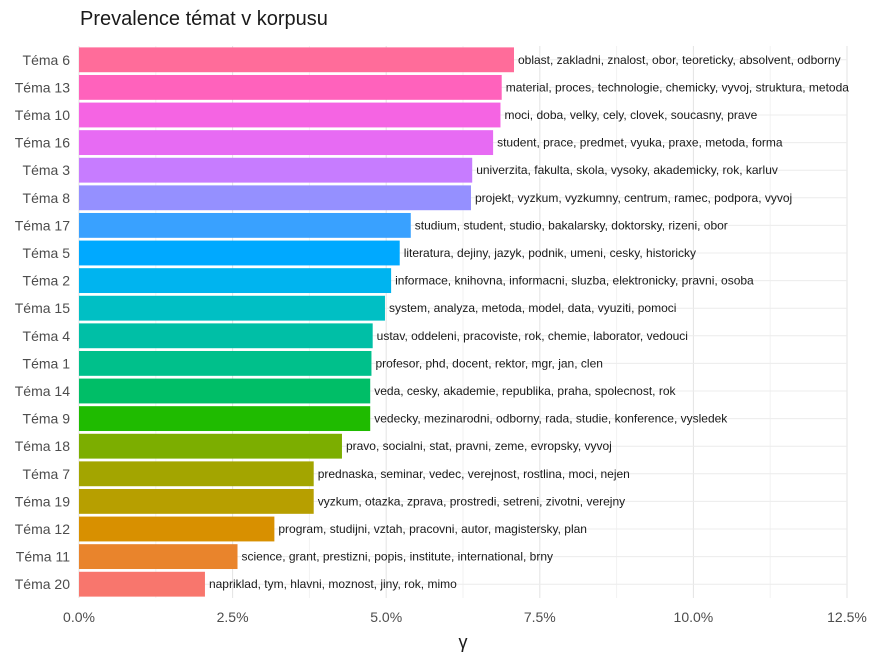  Describe the element at coordinates (694, 617) in the screenshot. I see `x-tick-label: 10.0%` at that location.